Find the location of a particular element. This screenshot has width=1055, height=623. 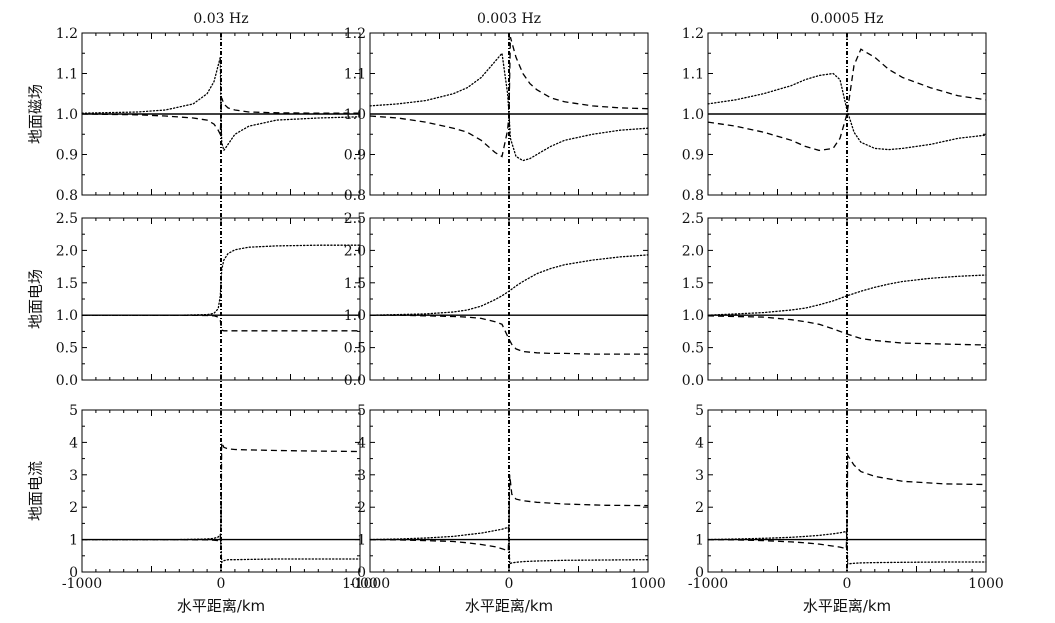

column-title: 0.03 Hz is located at coordinates (220, 19).